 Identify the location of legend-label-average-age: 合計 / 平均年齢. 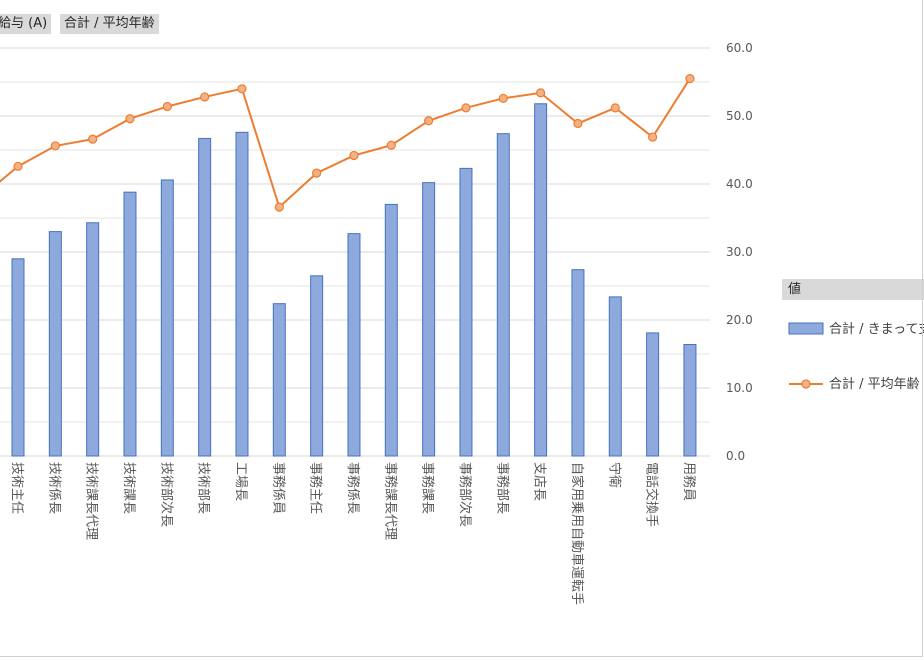
(874, 384).